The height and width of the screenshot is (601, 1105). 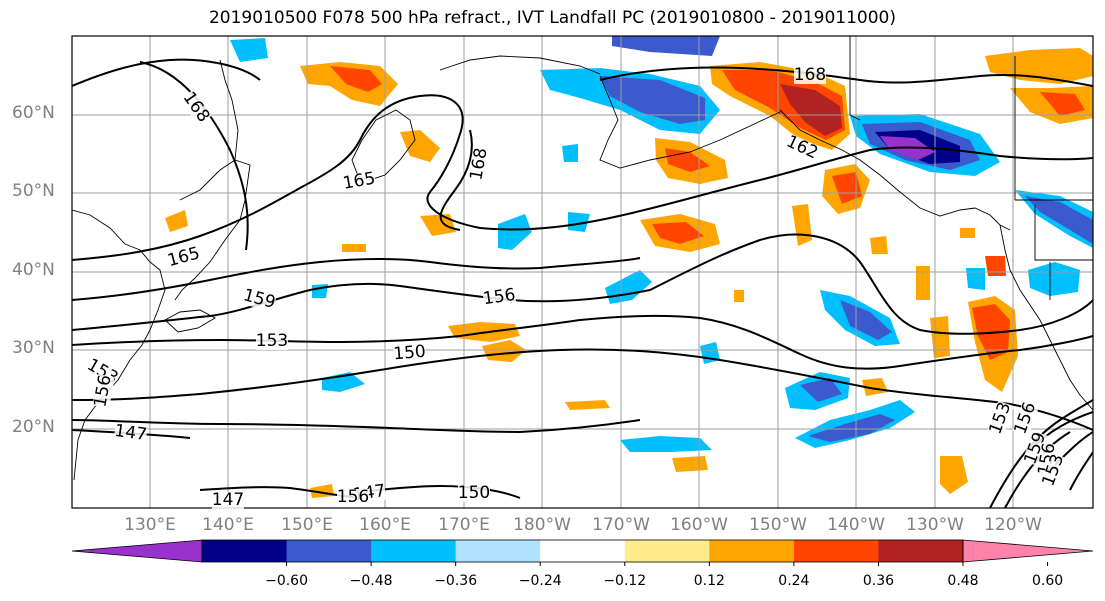 What do you see at coordinates (778, 525) in the screenshot?
I see `lon-label: 150°W` at bounding box center [778, 525].